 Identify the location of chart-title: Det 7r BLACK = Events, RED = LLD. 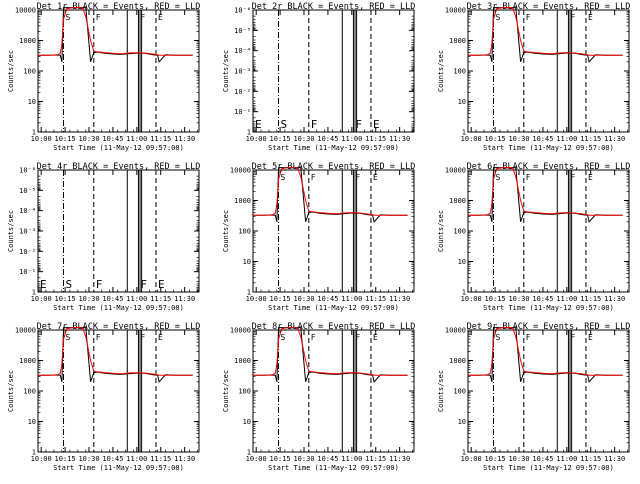
(119, 327).